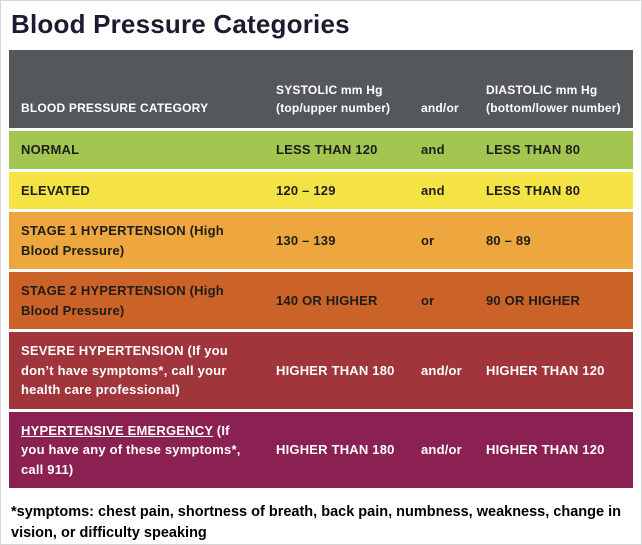 The height and width of the screenshot is (545, 642). I want to click on header-connector: and/or, so click(440, 107).